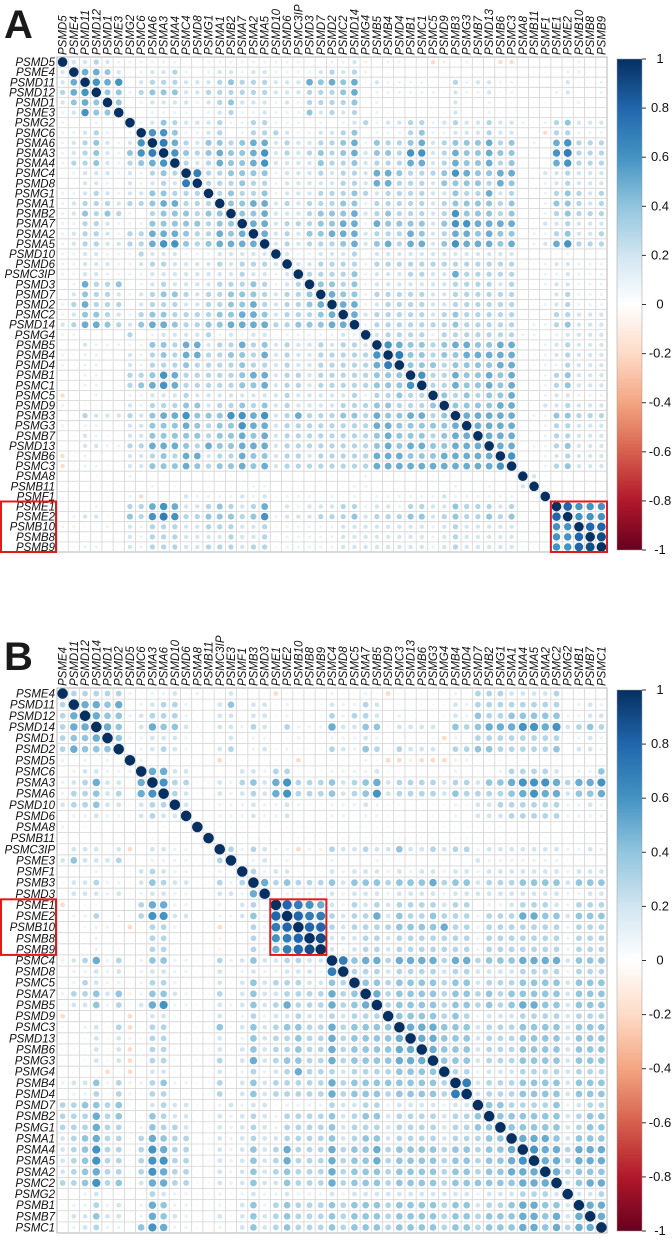 The image size is (672, 1240). I want to click on correlation-circle-PSME1-PSMD9, so click(444, 506).